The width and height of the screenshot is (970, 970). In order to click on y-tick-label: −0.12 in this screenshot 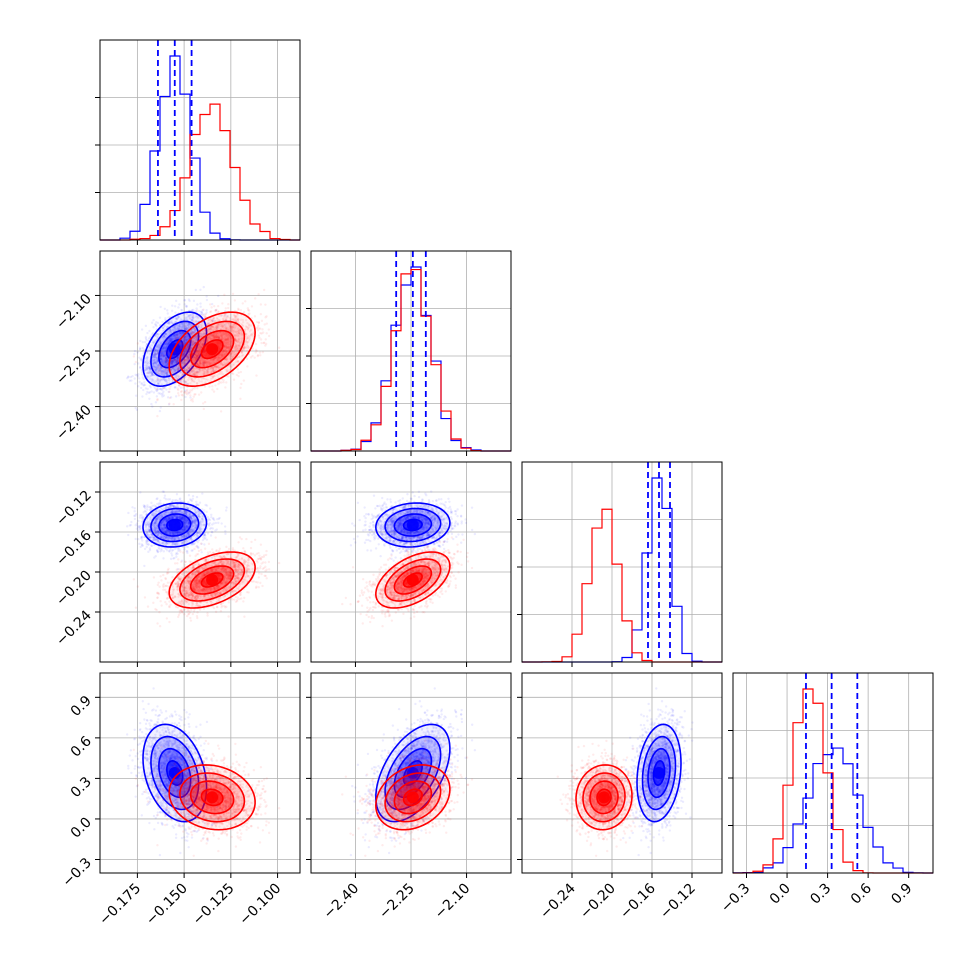, I will do `click(74, 509)`.